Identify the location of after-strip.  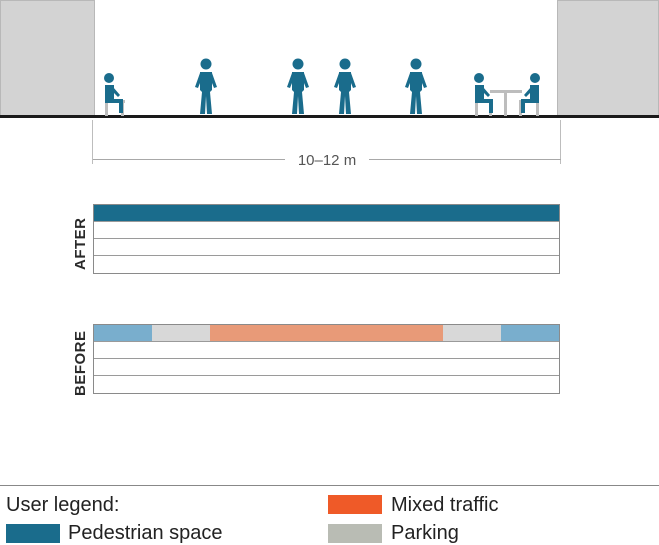
(326, 239).